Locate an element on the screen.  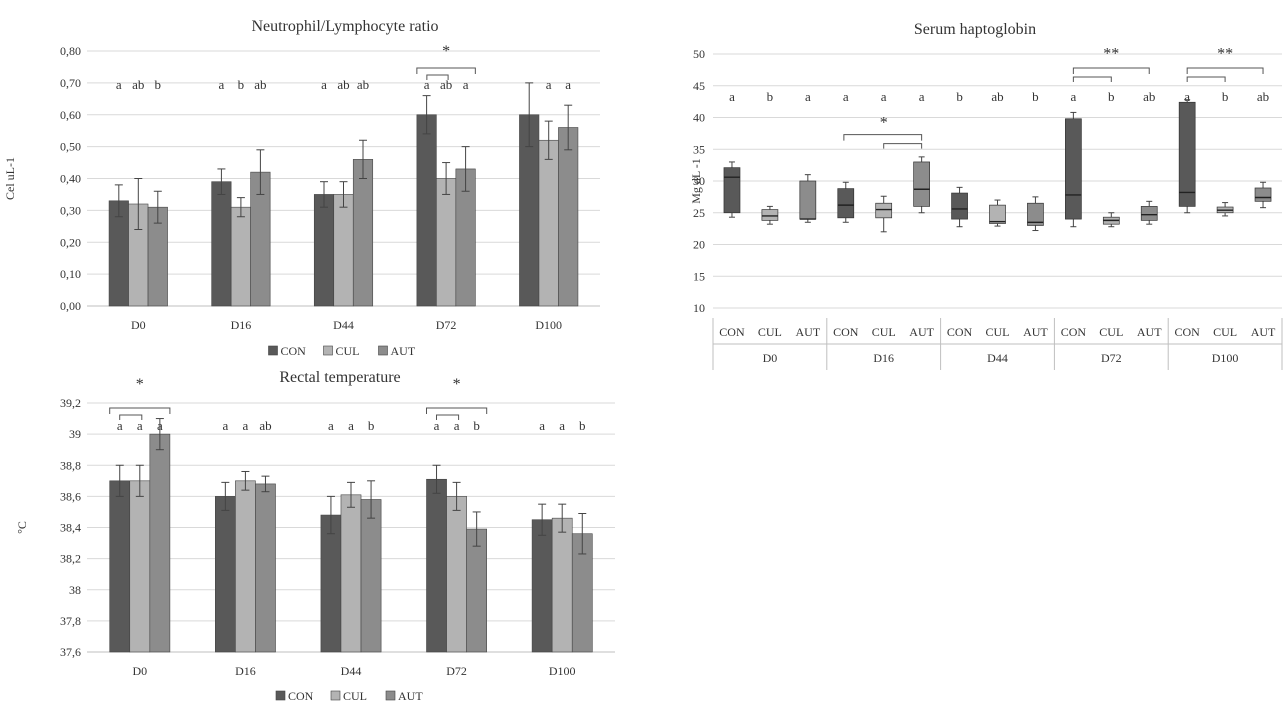
y-tick-label: 37,6 is located at coordinates (70, 652).